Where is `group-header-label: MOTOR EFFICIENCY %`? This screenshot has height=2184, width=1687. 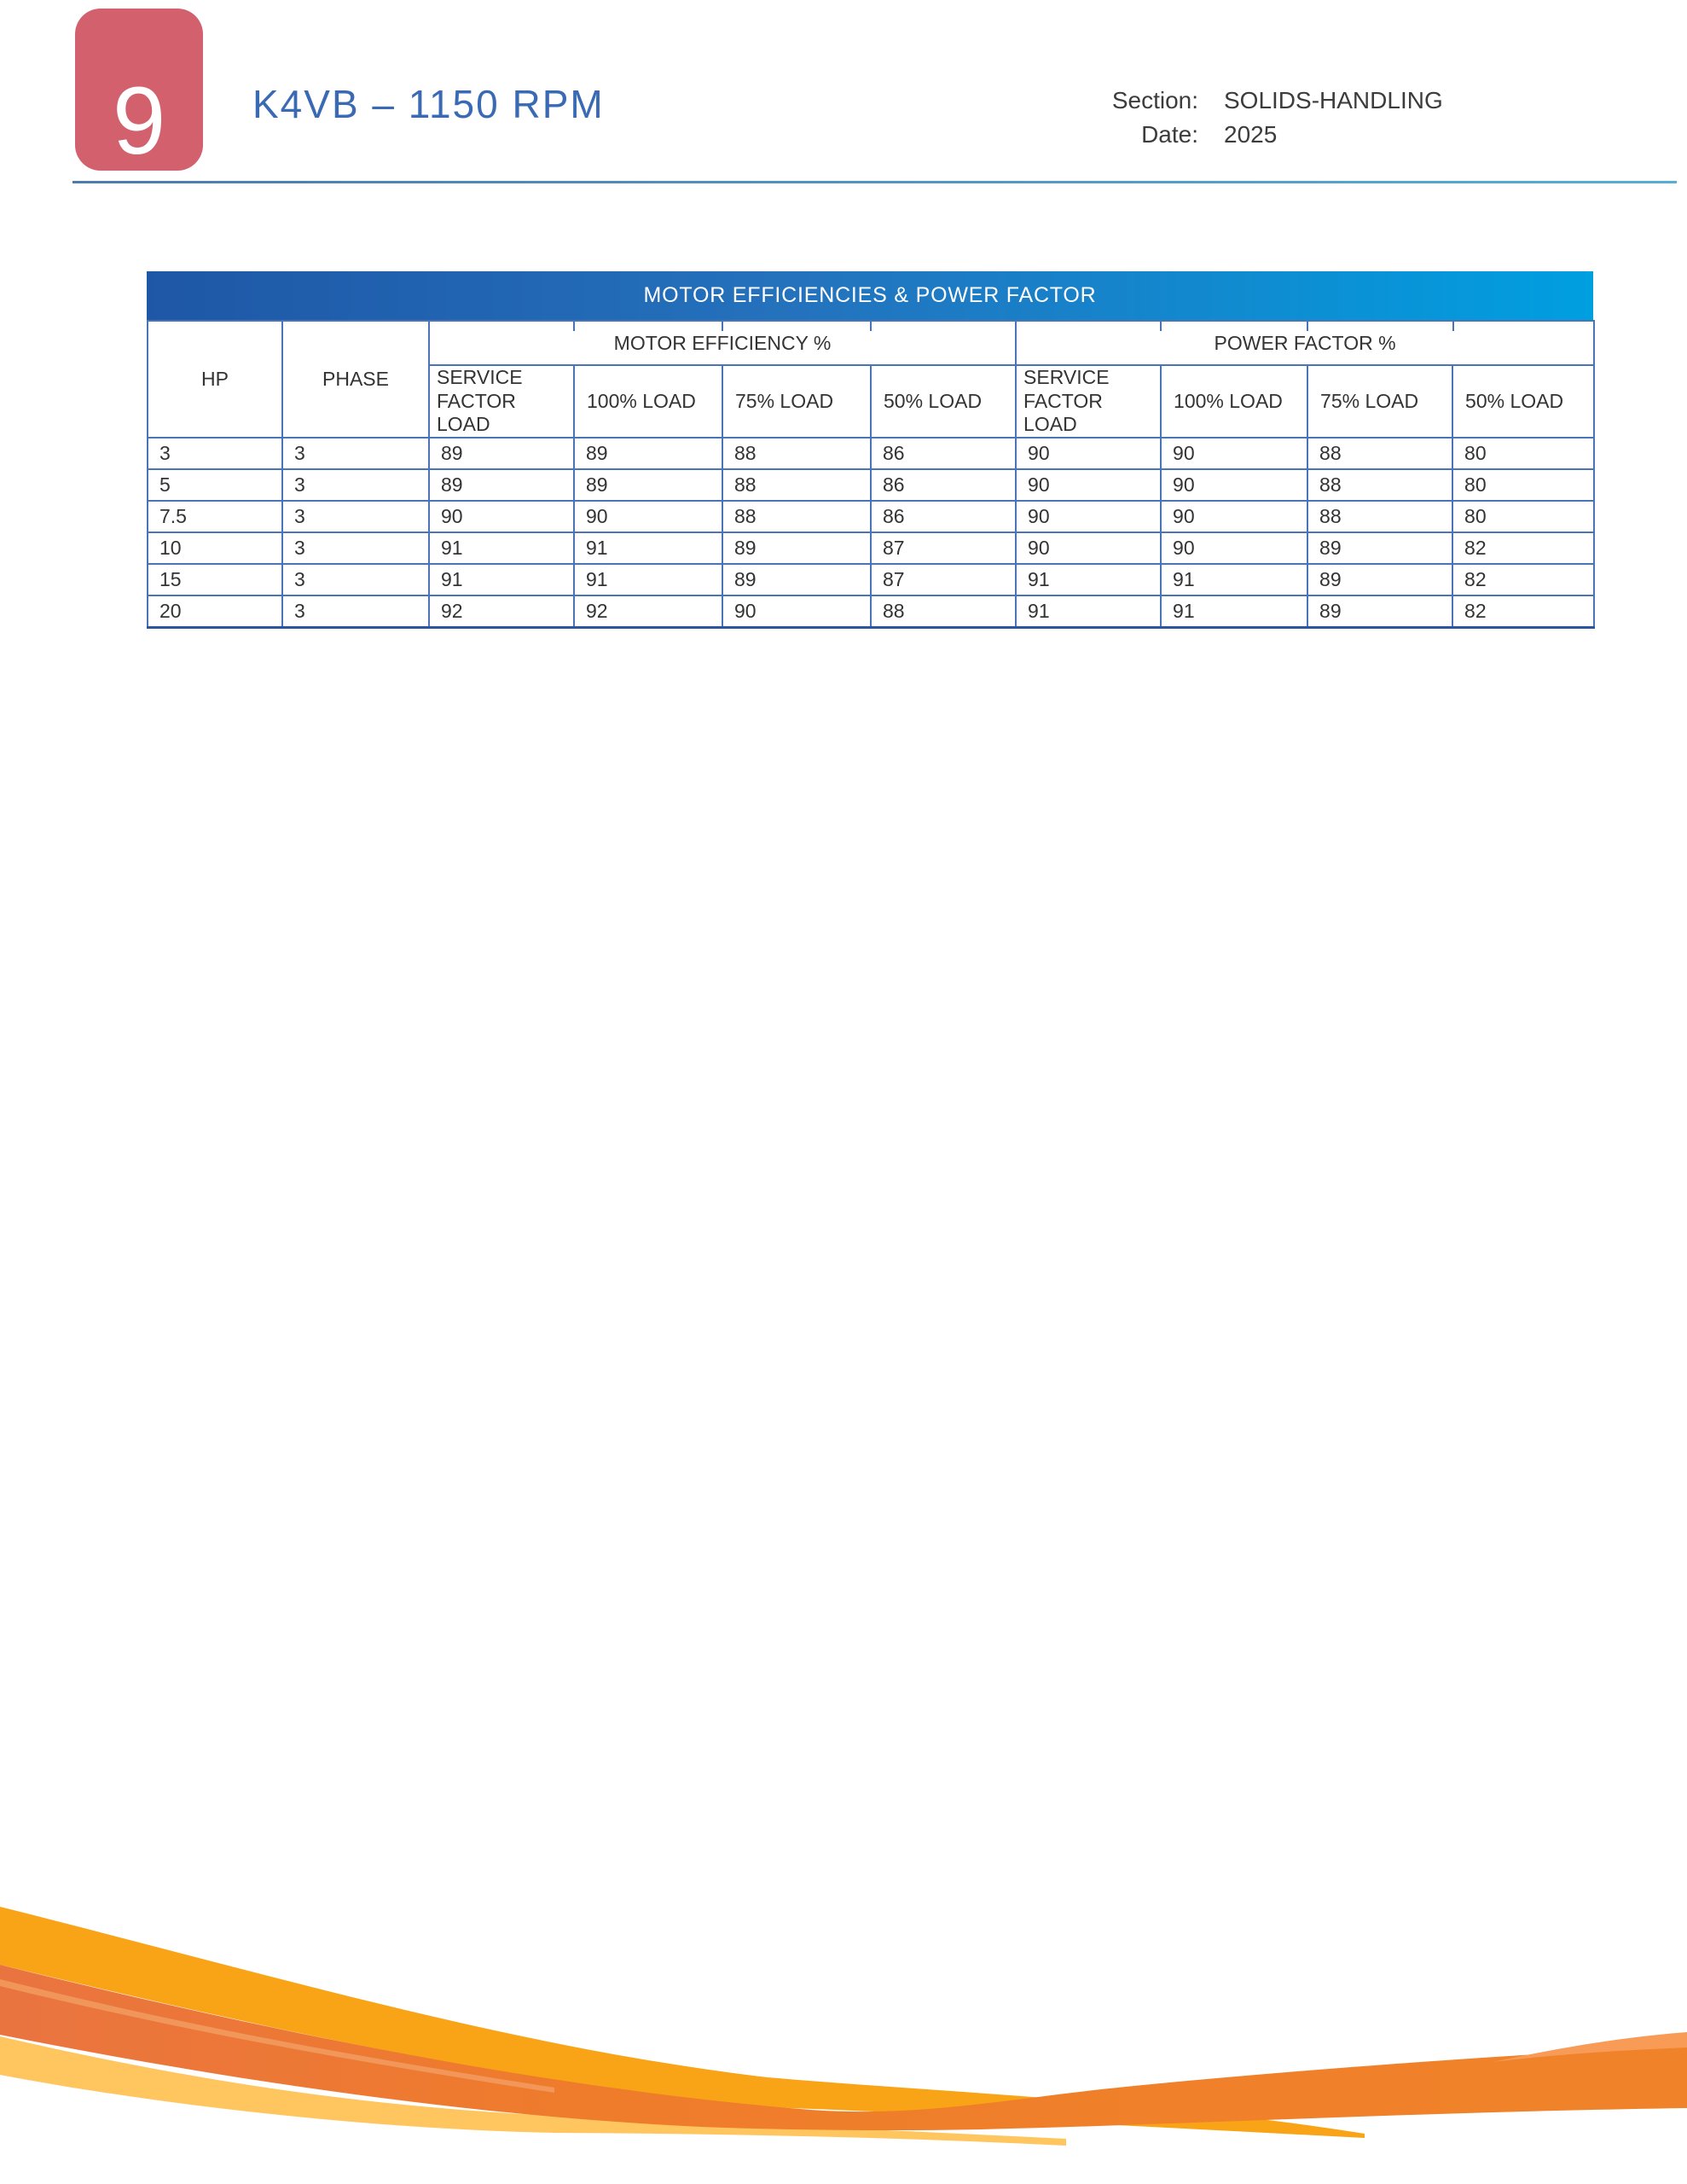
group-header-label: MOTOR EFFICIENCY % is located at coordinates (722, 342).